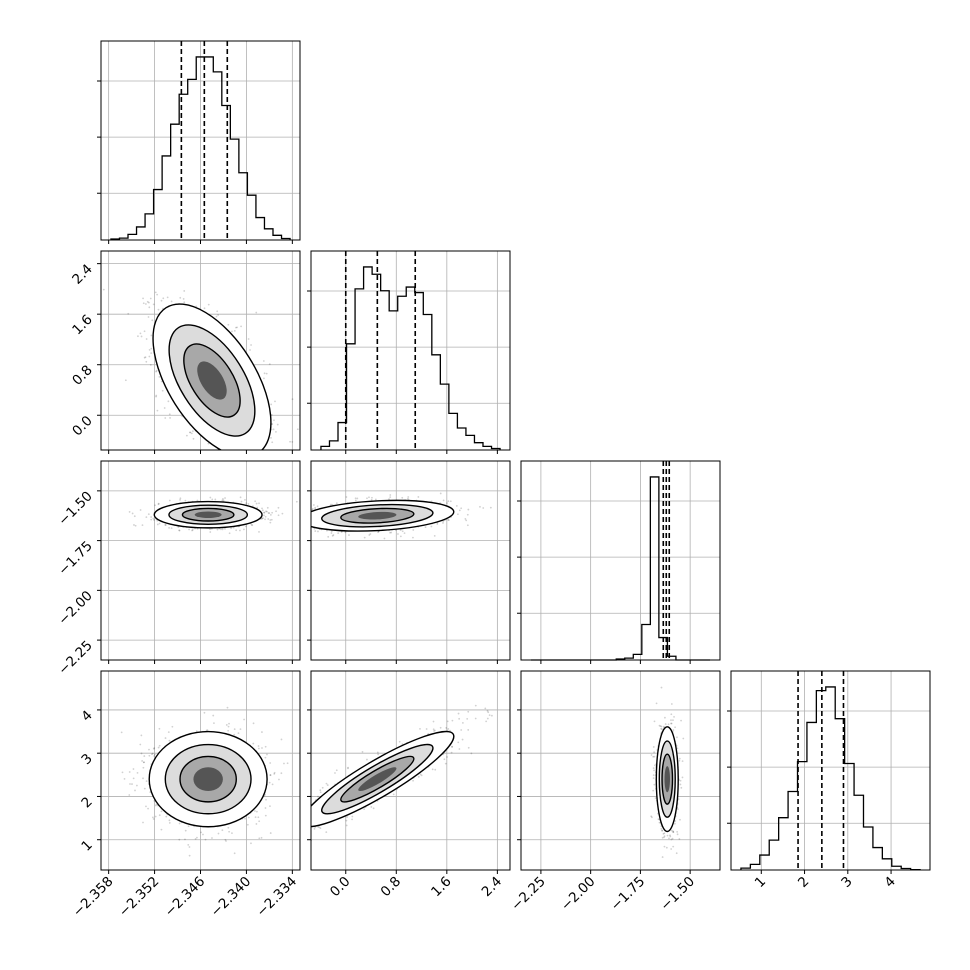 The height and width of the screenshot is (970, 970). I want to click on histogram-line, so click(410, 358).